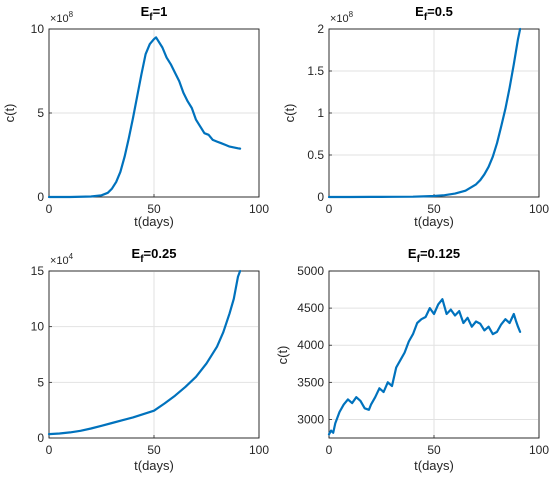 The height and width of the screenshot is (487, 551). What do you see at coordinates (9, 113) in the screenshot?
I see `subplot-1-ylabel: c(t)` at bounding box center [9, 113].